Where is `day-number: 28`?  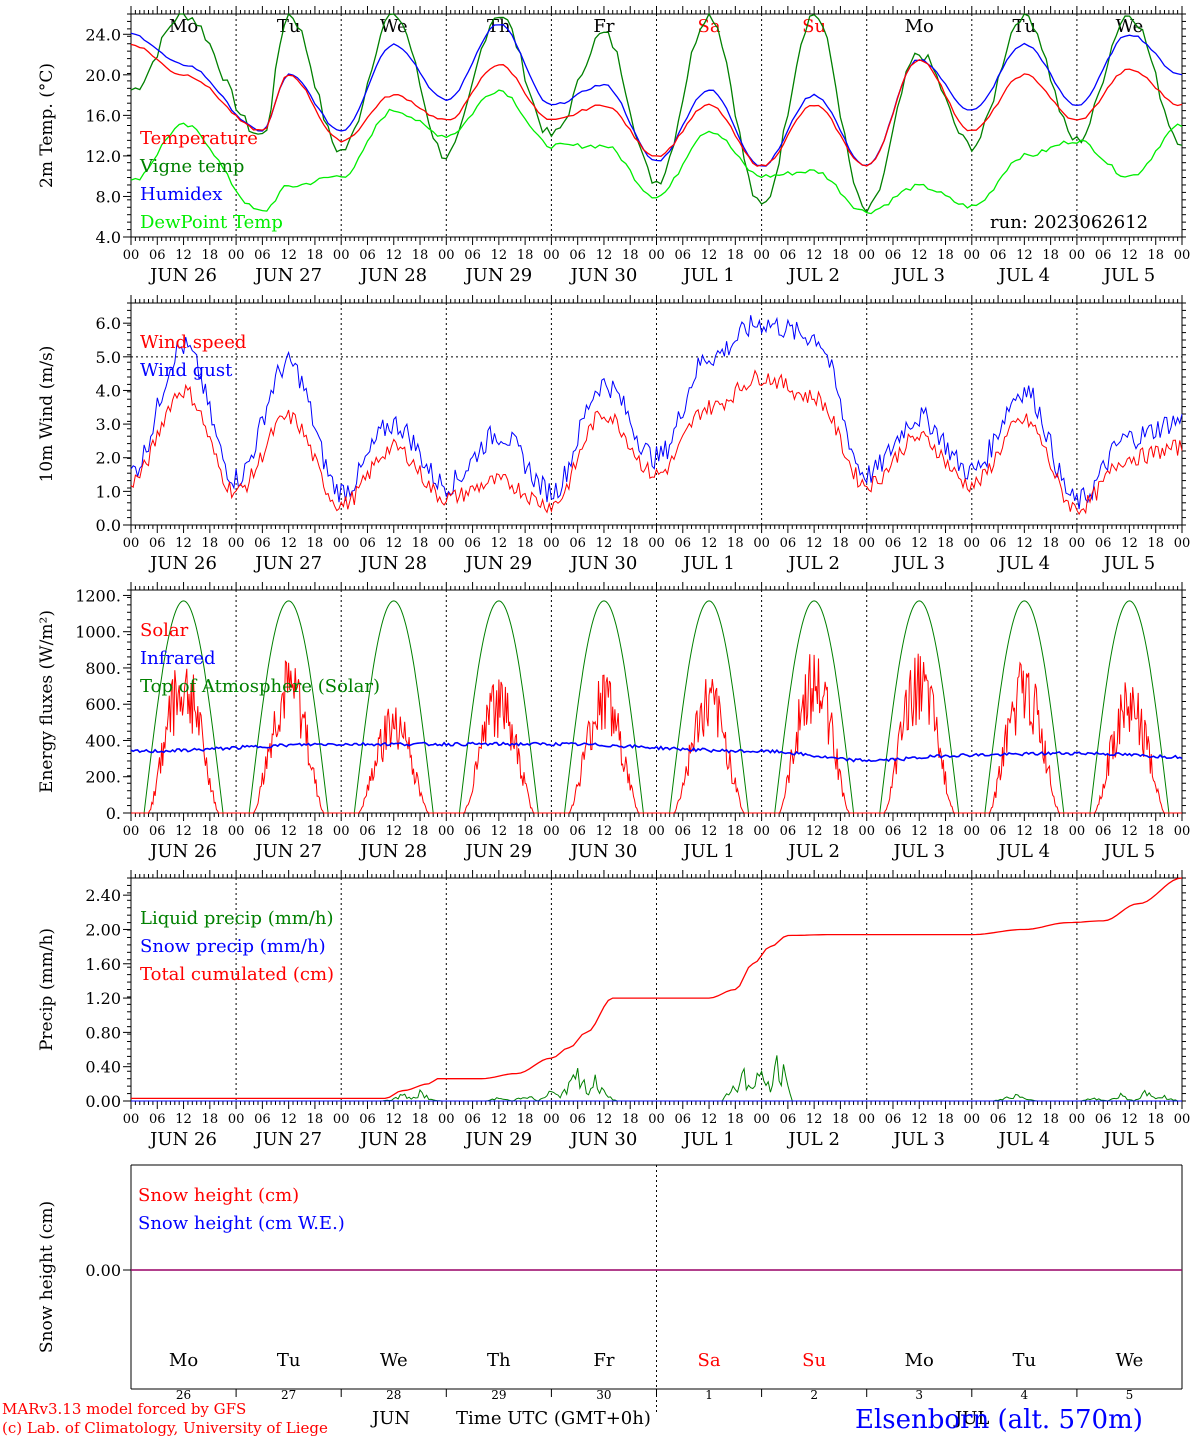 day-number: 28 is located at coordinates (393, 1395).